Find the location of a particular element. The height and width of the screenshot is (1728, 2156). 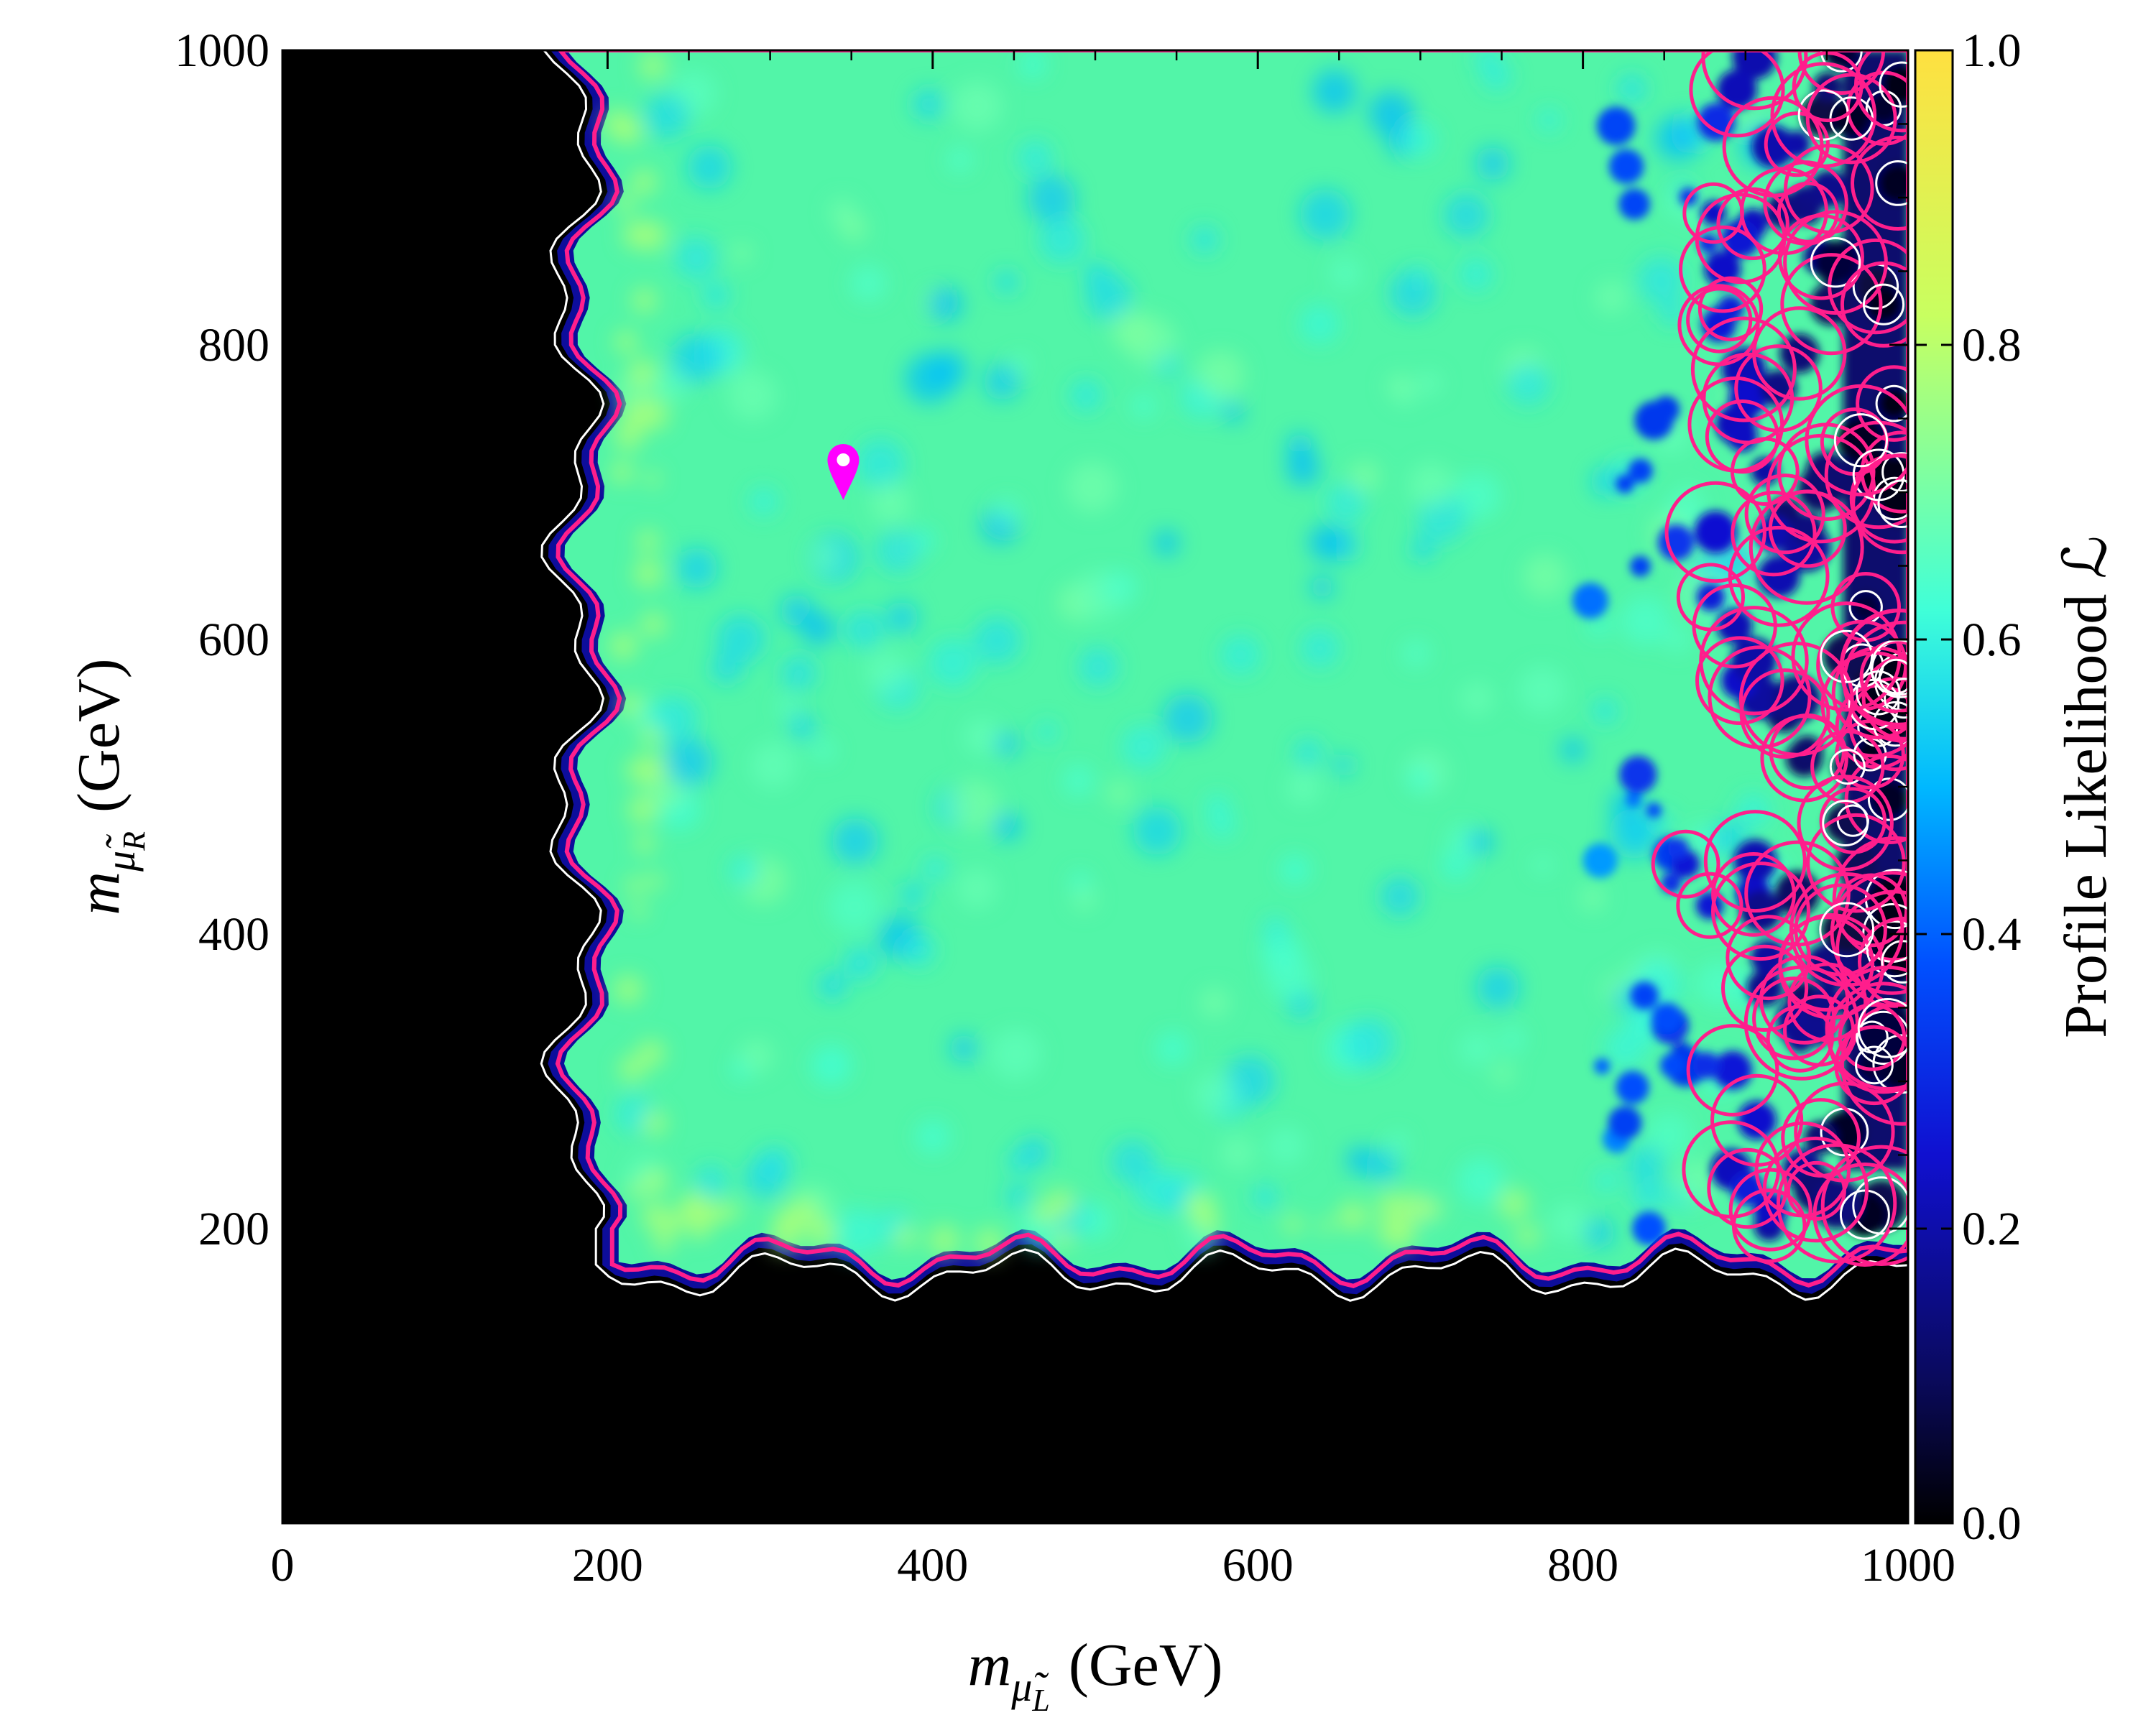

x-tick-label: 400 is located at coordinates (932, 1565).